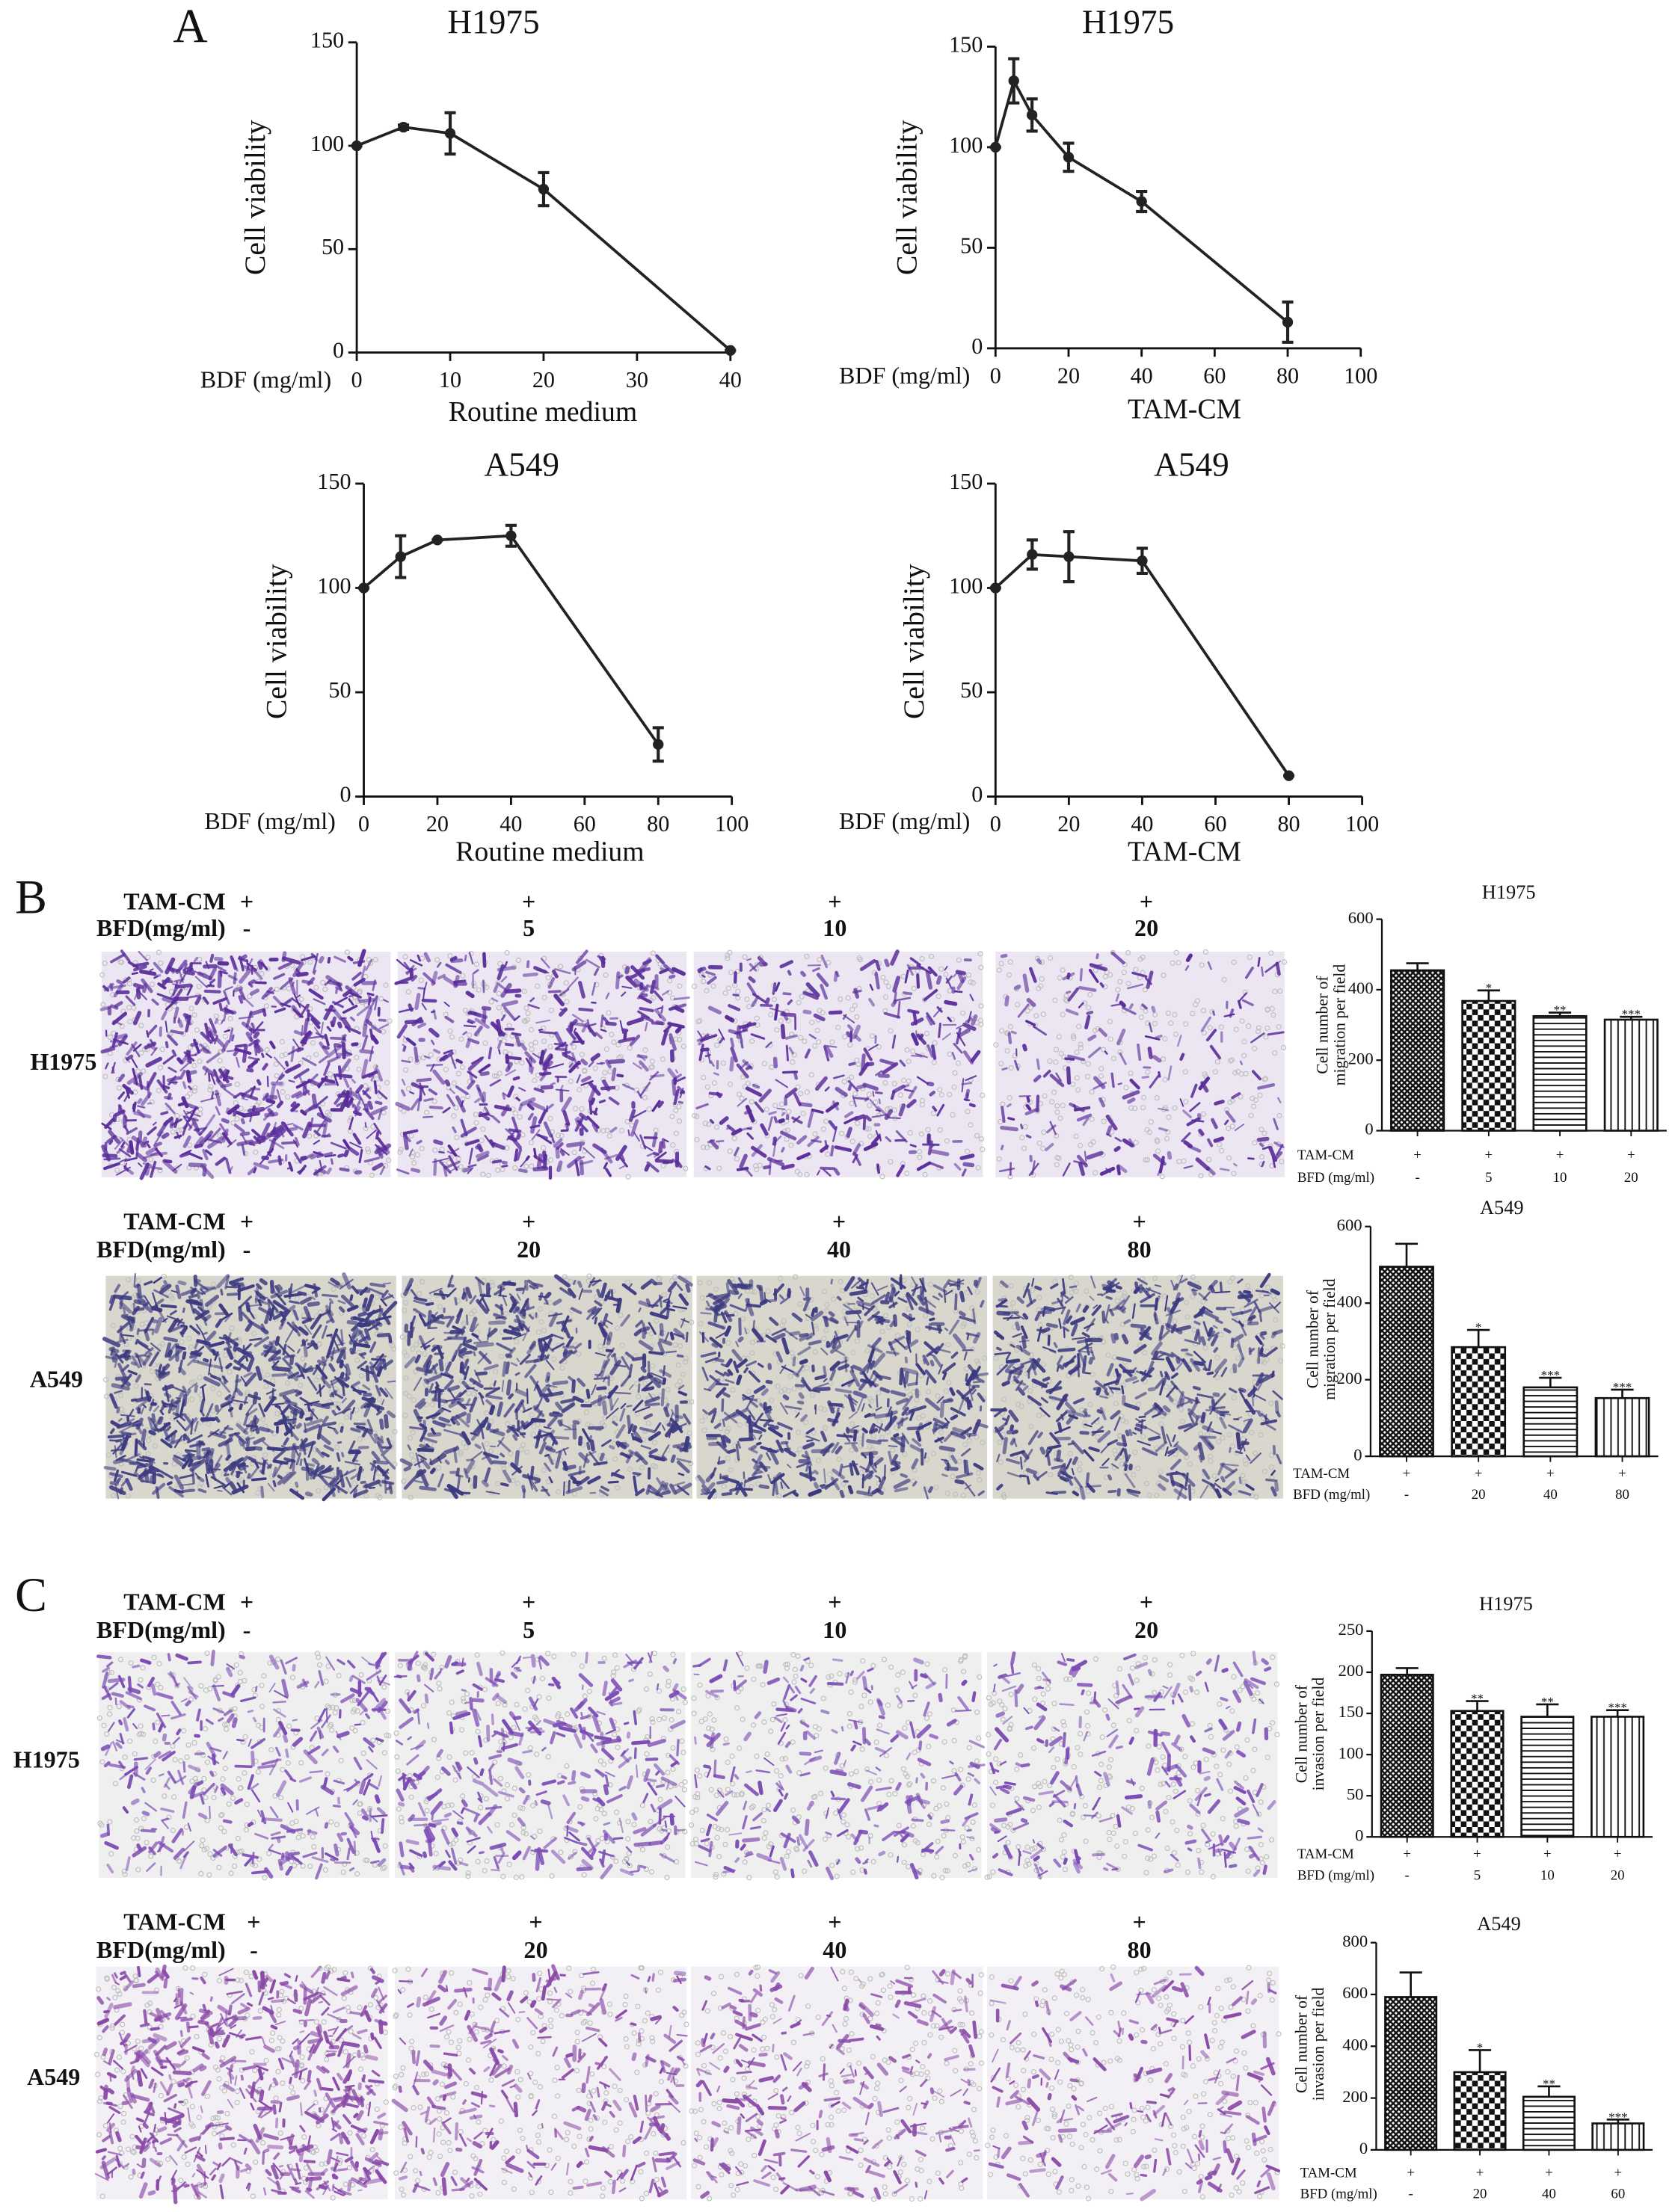 This screenshot has height=2212, width=1678. What do you see at coordinates (1489, 988) in the screenshot?
I see `significance-label: *` at bounding box center [1489, 988].